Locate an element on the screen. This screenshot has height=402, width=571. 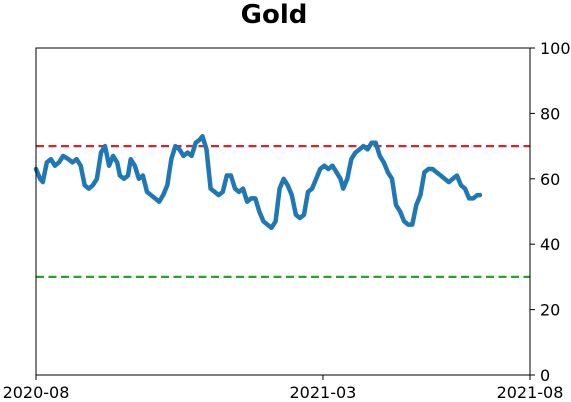
chart-title: Gold is located at coordinates (274, 15).